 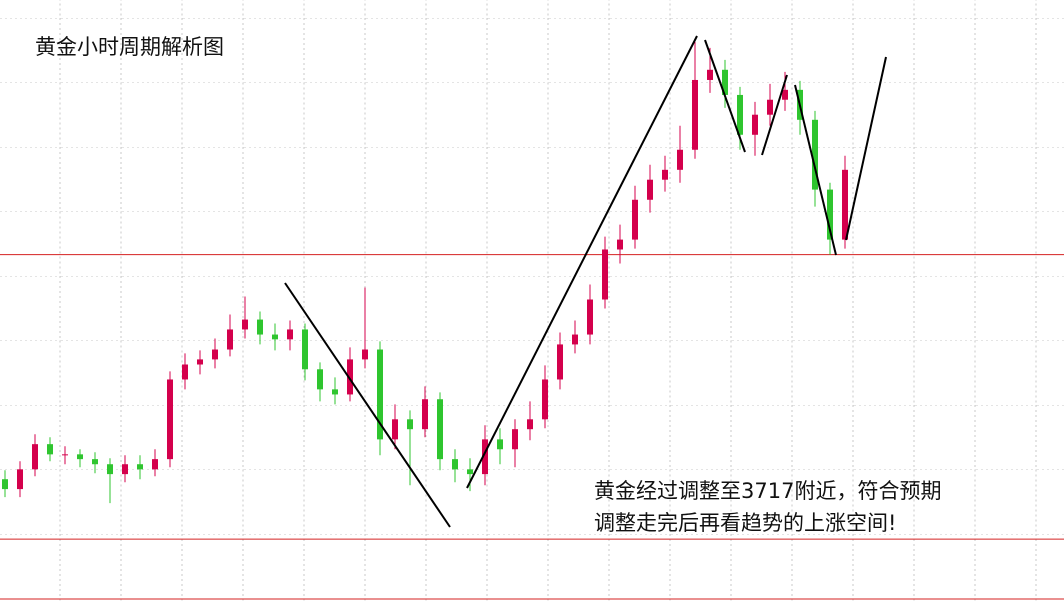 I want to click on annotation: 黄金经过调整至3717附近，符合预期, so click(x=767, y=491).